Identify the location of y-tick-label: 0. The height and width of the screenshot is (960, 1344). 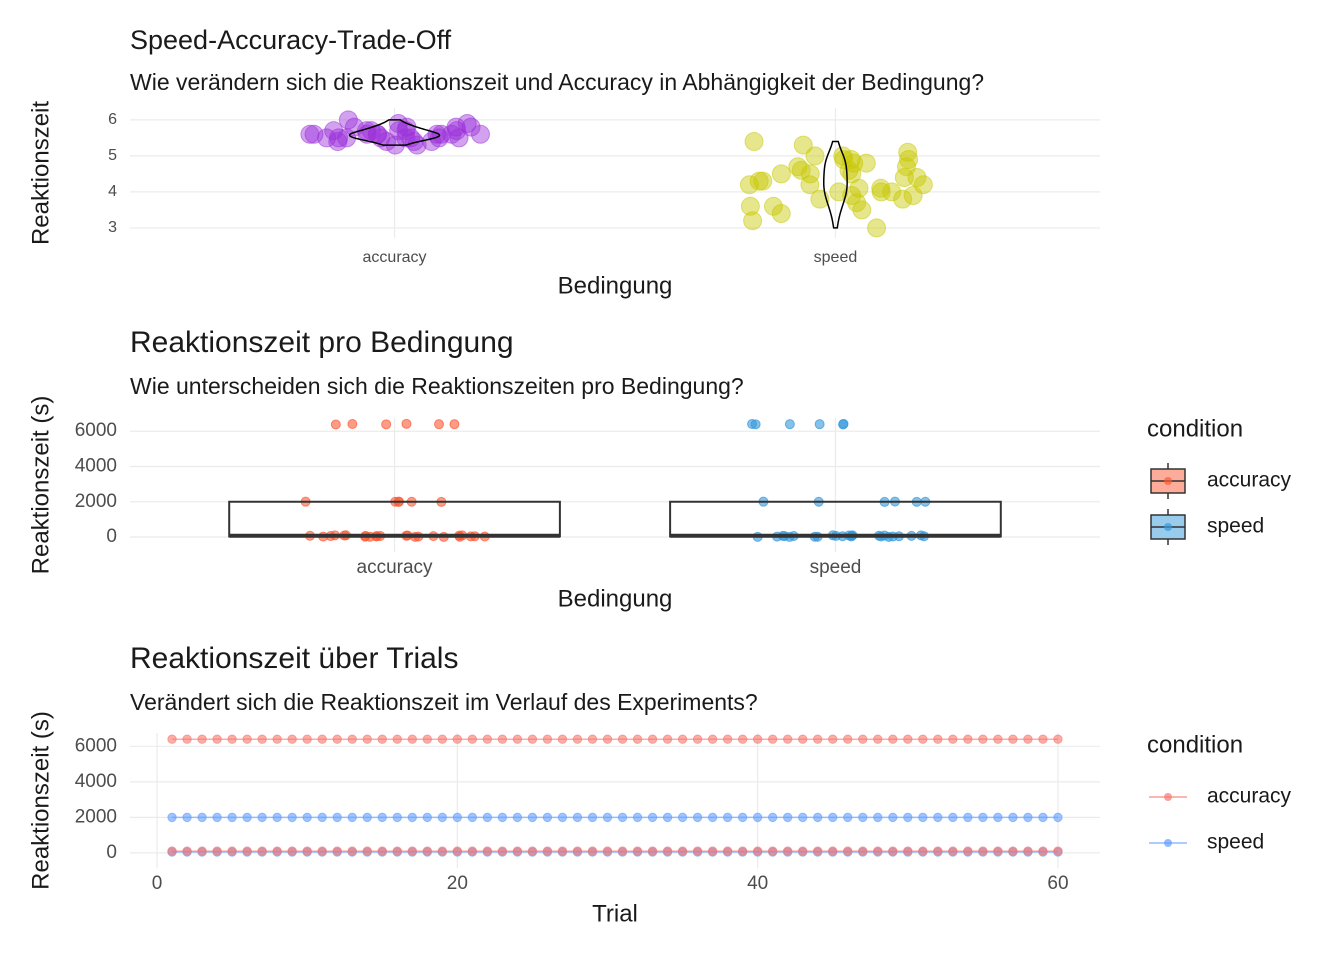
(111, 536).